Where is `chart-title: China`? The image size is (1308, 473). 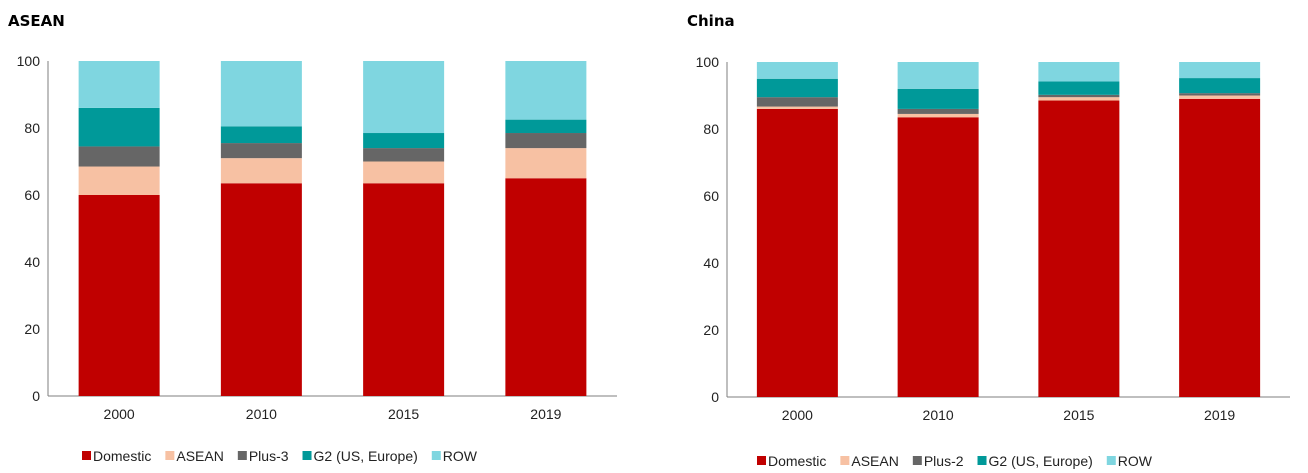
chart-title: China is located at coordinates (711, 21).